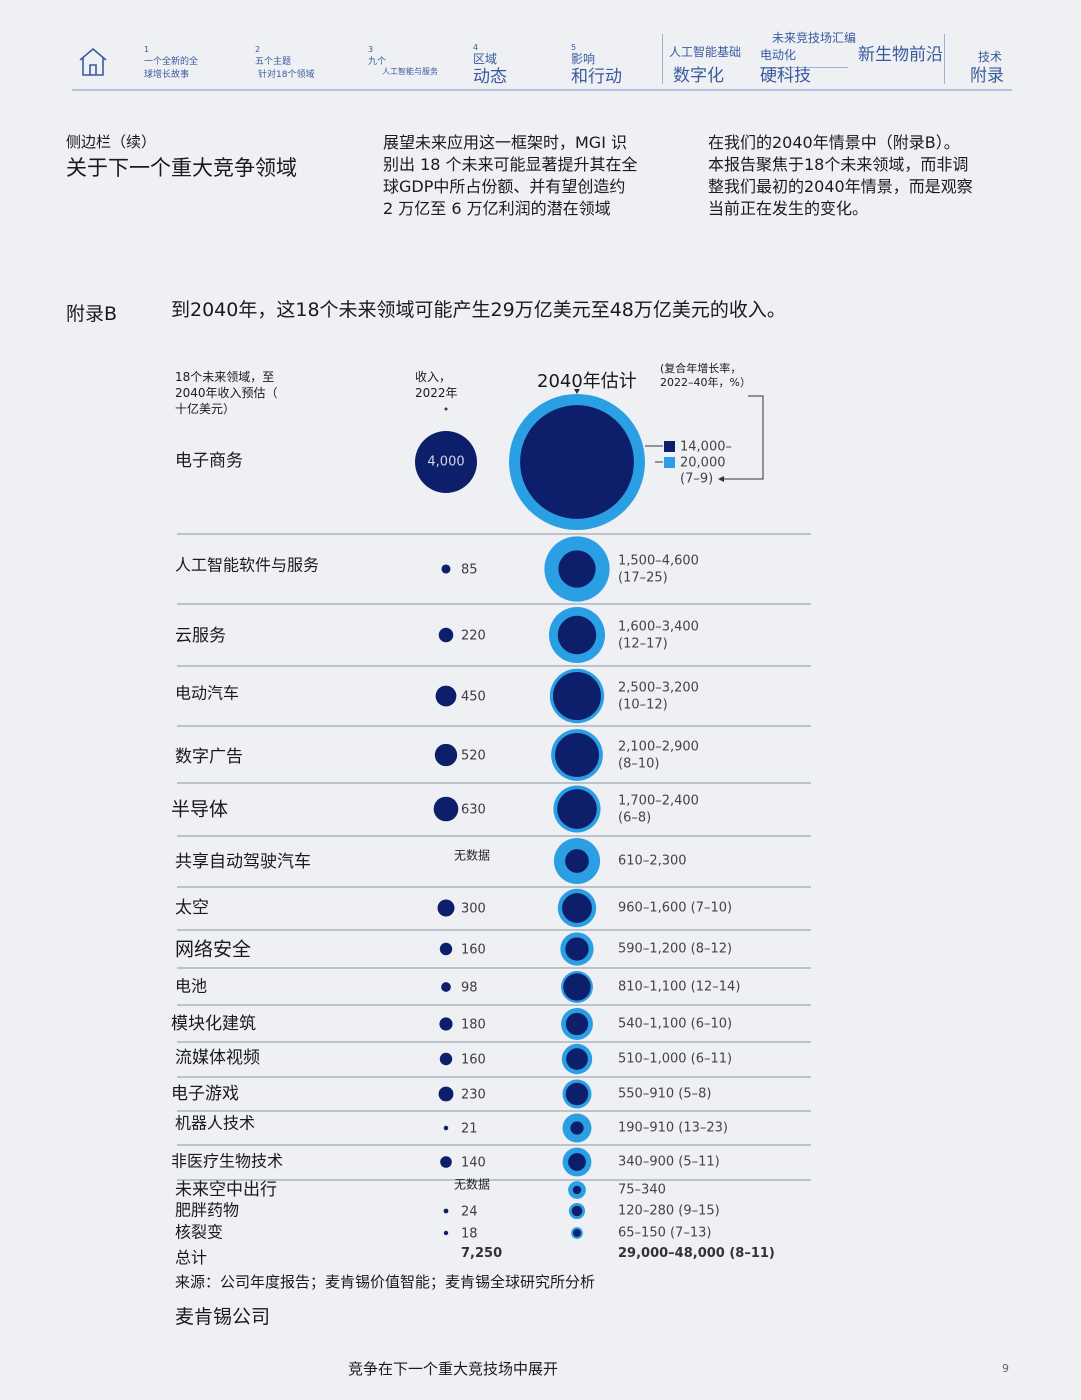 The width and height of the screenshot is (1081, 1400). Describe the element at coordinates (207, 693) in the screenshot. I see `row-label: 电动汽车` at that location.